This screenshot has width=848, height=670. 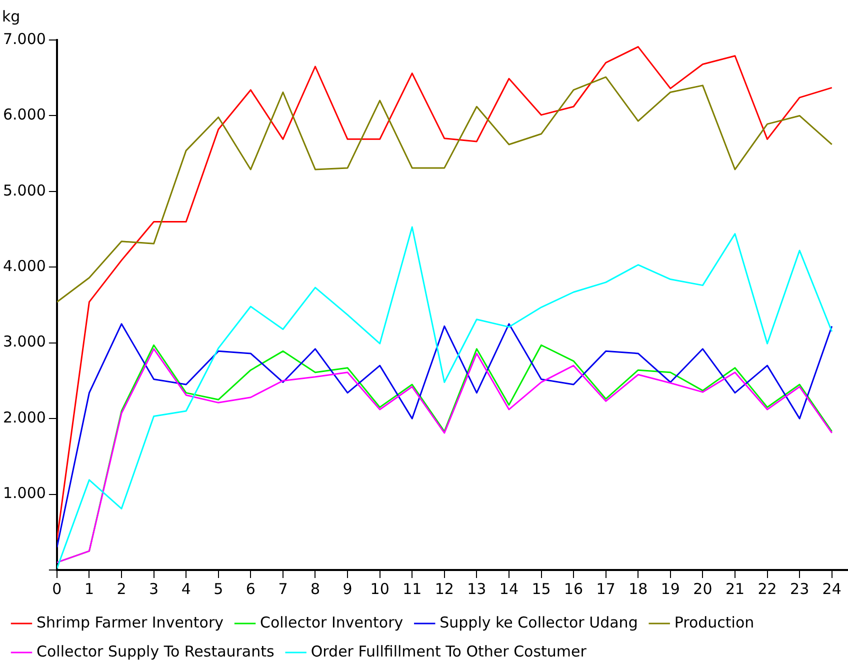 What do you see at coordinates (24, 190) in the screenshot?
I see `y-tick-label: 5.000` at bounding box center [24, 190].